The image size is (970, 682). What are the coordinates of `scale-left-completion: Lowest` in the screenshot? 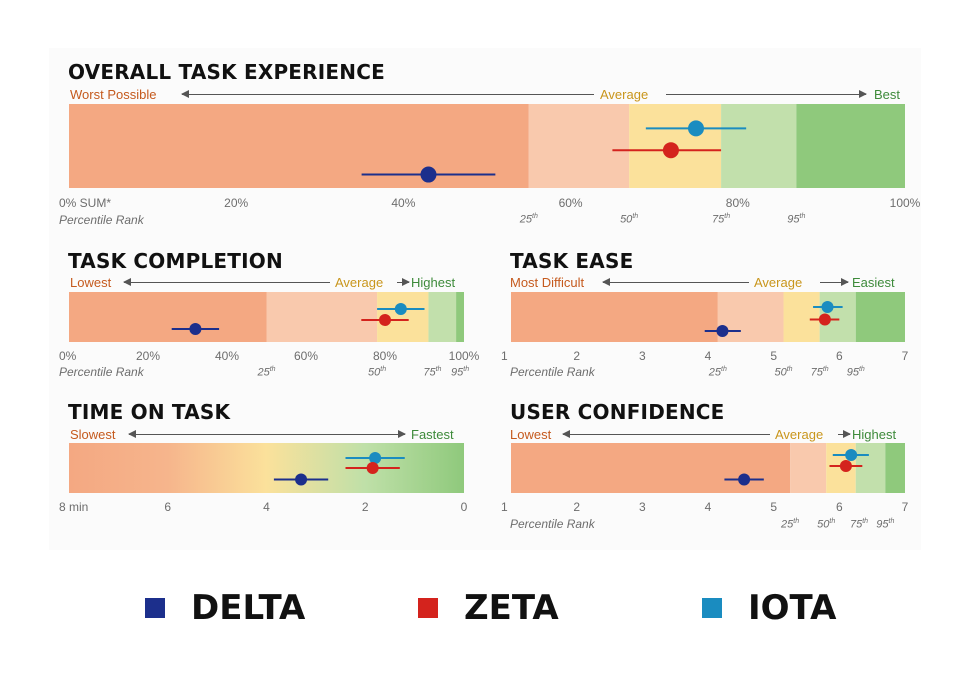 It's located at (91, 282).